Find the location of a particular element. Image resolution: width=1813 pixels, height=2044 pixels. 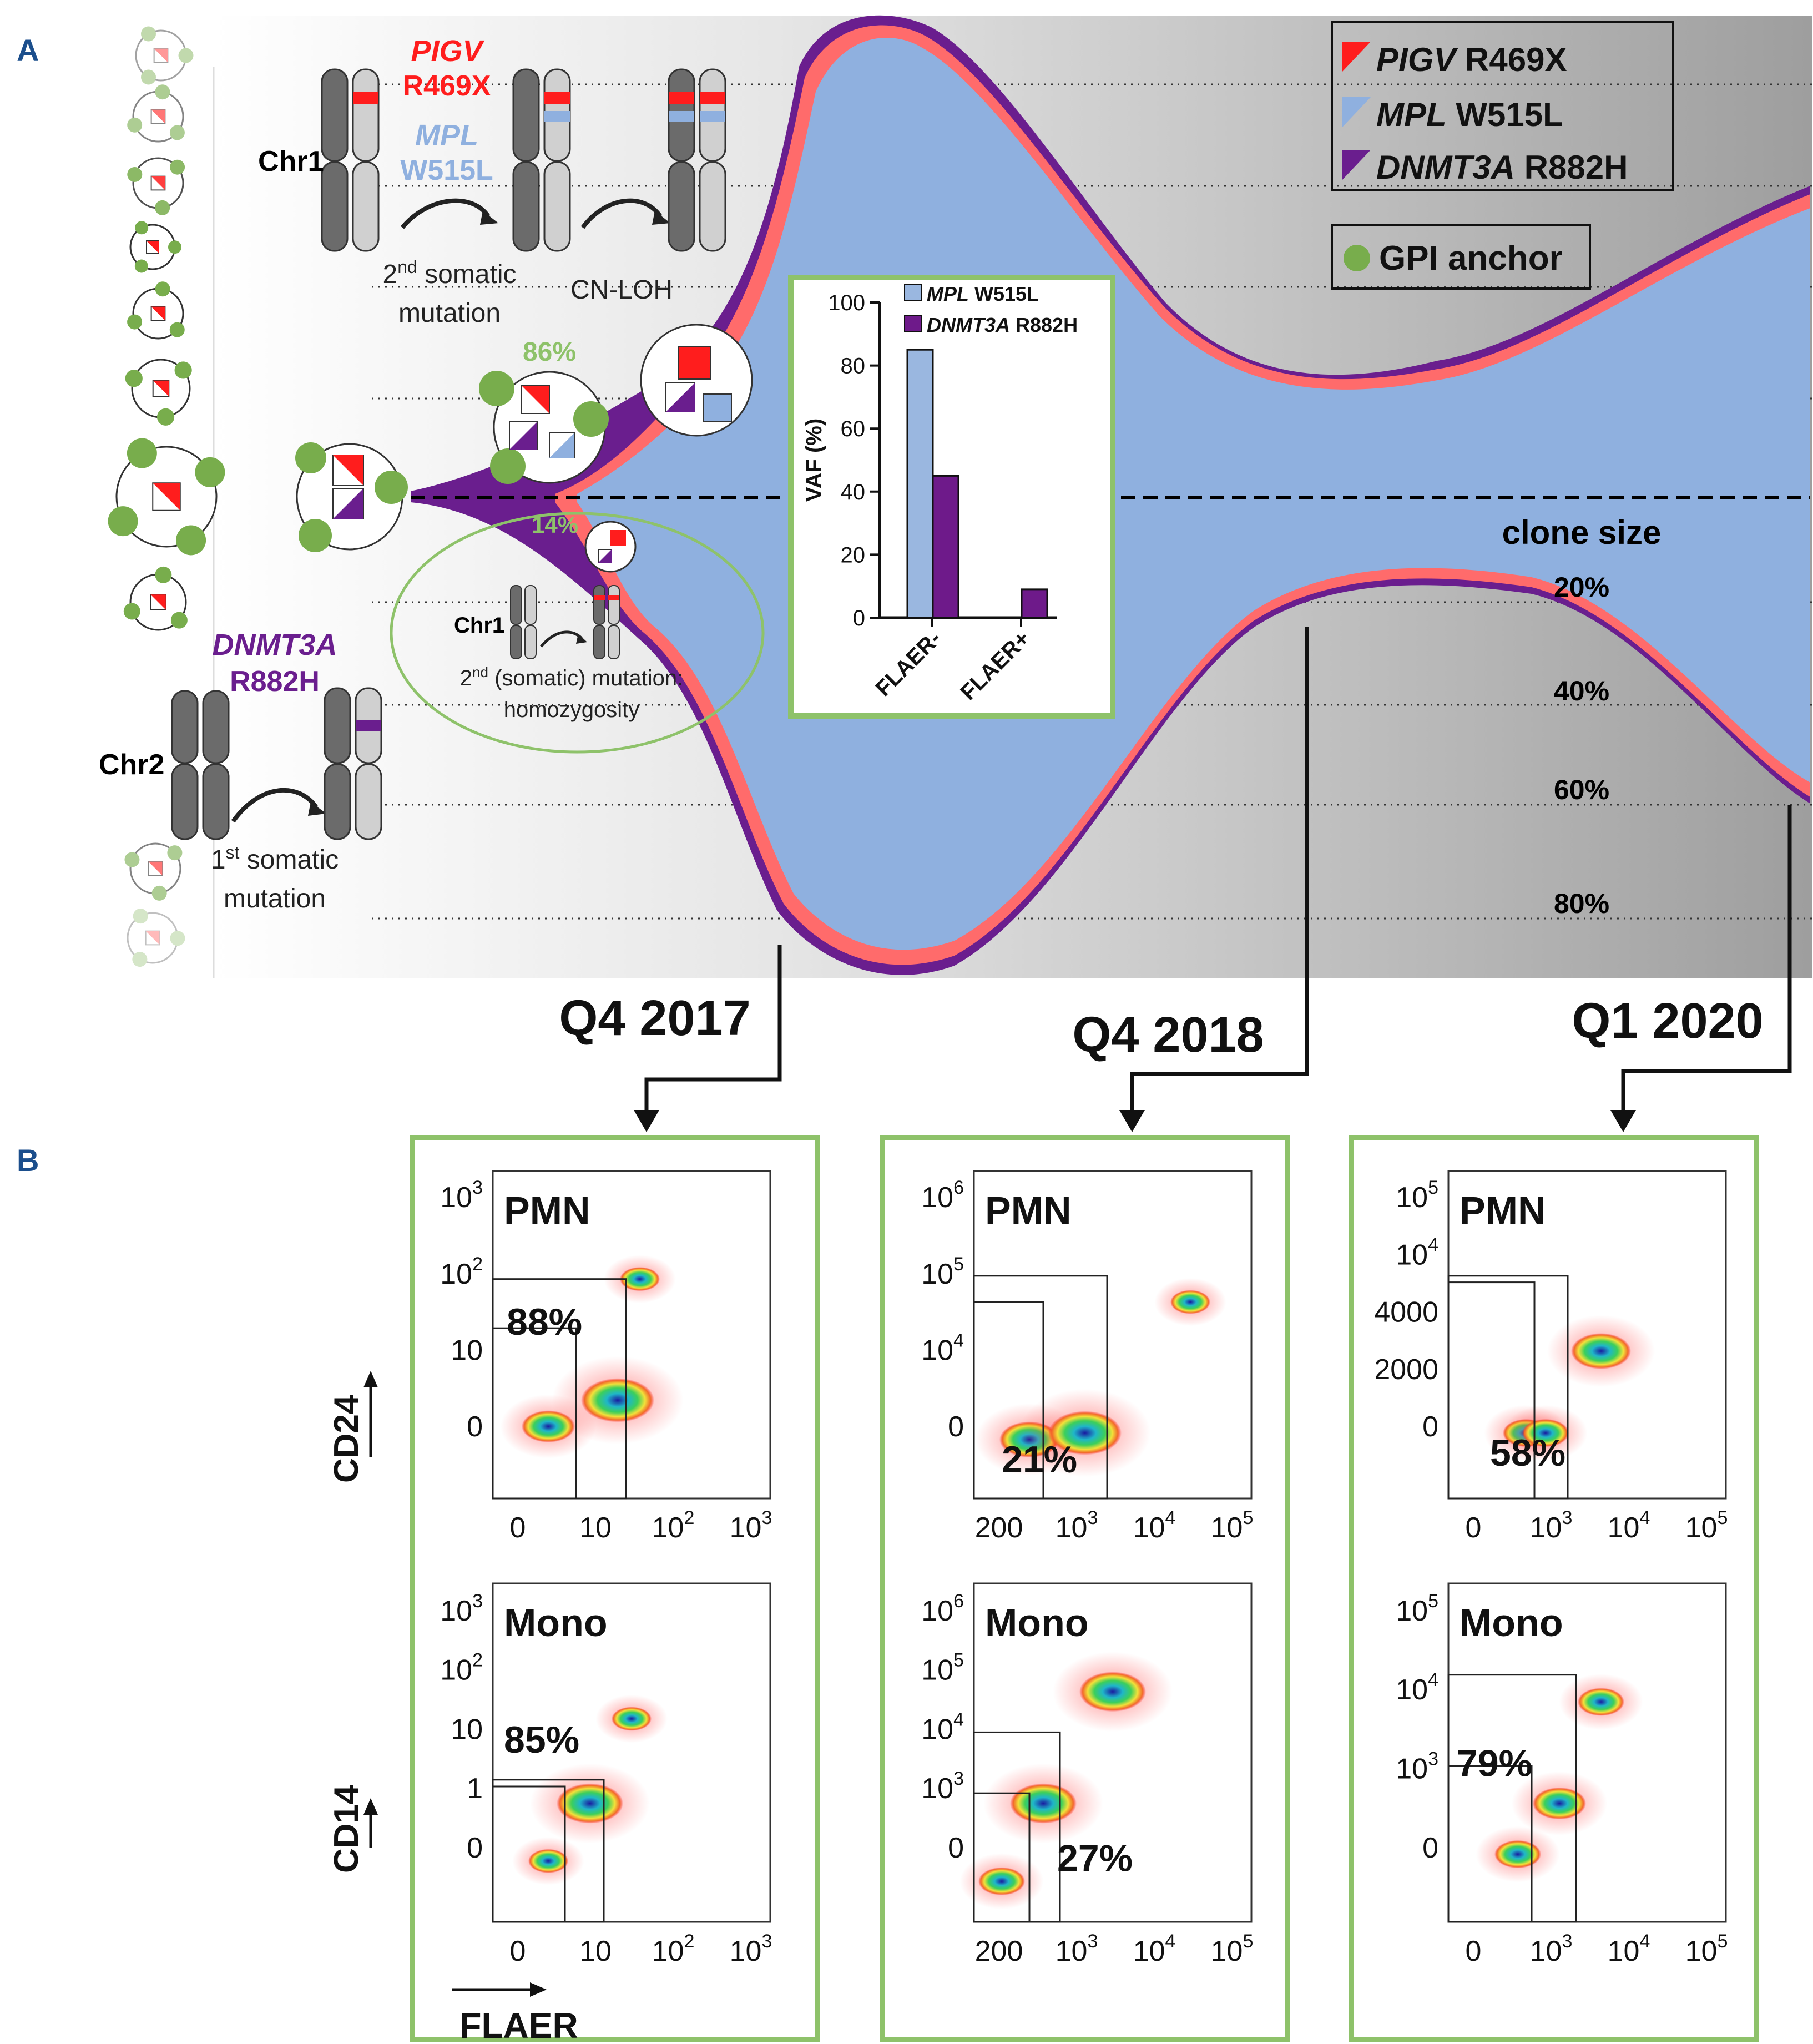

flow-gate-percentage: 85% is located at coordinates (541, 1740).